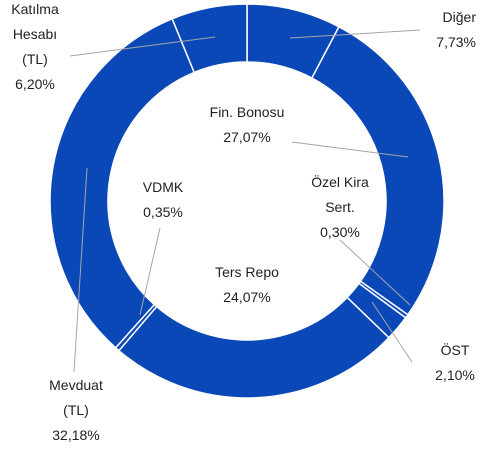 The height and width of the screenshot is (455, 481). Describe the element at coordinates (35, 84) in the screenshot. I see `value-label: 6,20%` at that location.